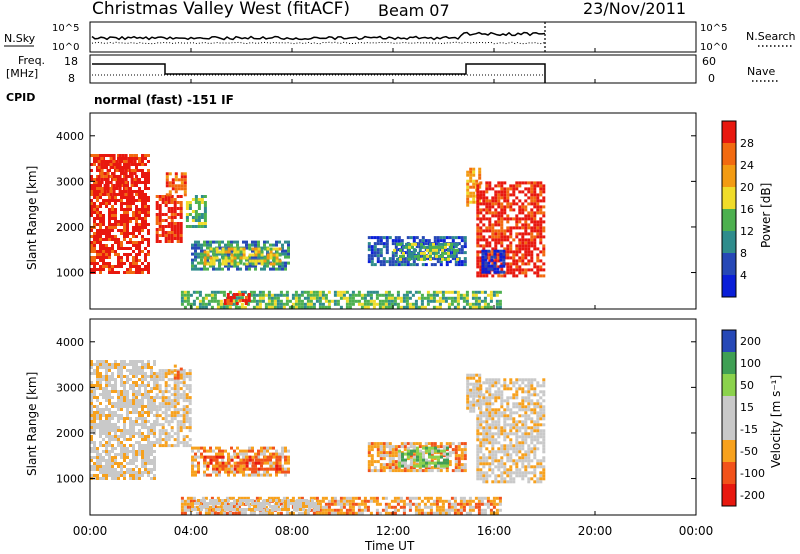 The image size is (800, 554). What do you see at coordinates (221, 9) in the screenshot?
I see `plot-title: Christmas Valley West (fitACF)` at bounding box center [221, 9].